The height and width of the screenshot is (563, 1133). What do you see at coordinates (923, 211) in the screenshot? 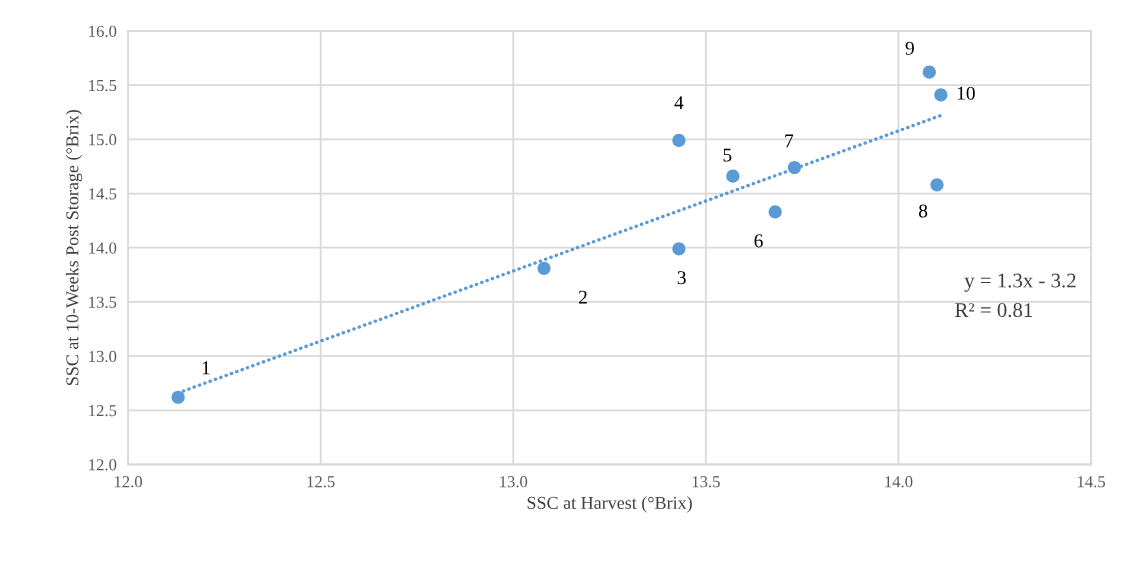
I see `annotation: 8` at bounding box center [923, 211].